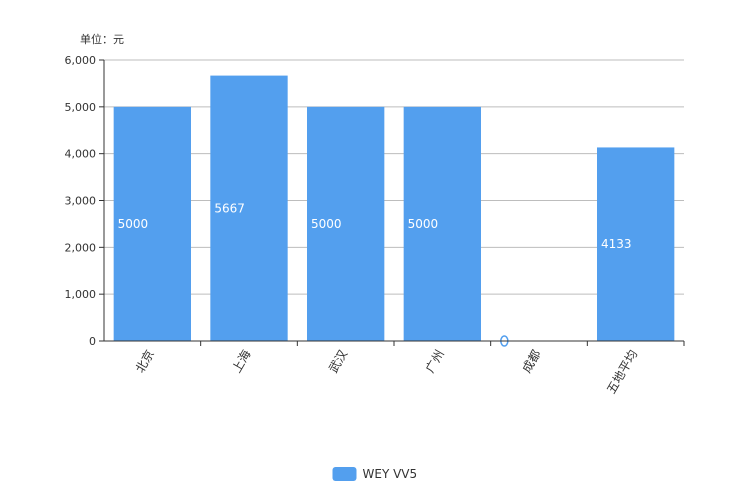 Image resolution: width=744 pixels, height=500 pixels. Describe the element at coordinates (435, 362) in the screenshot. I see `x-tick-label: 广州` at that location.